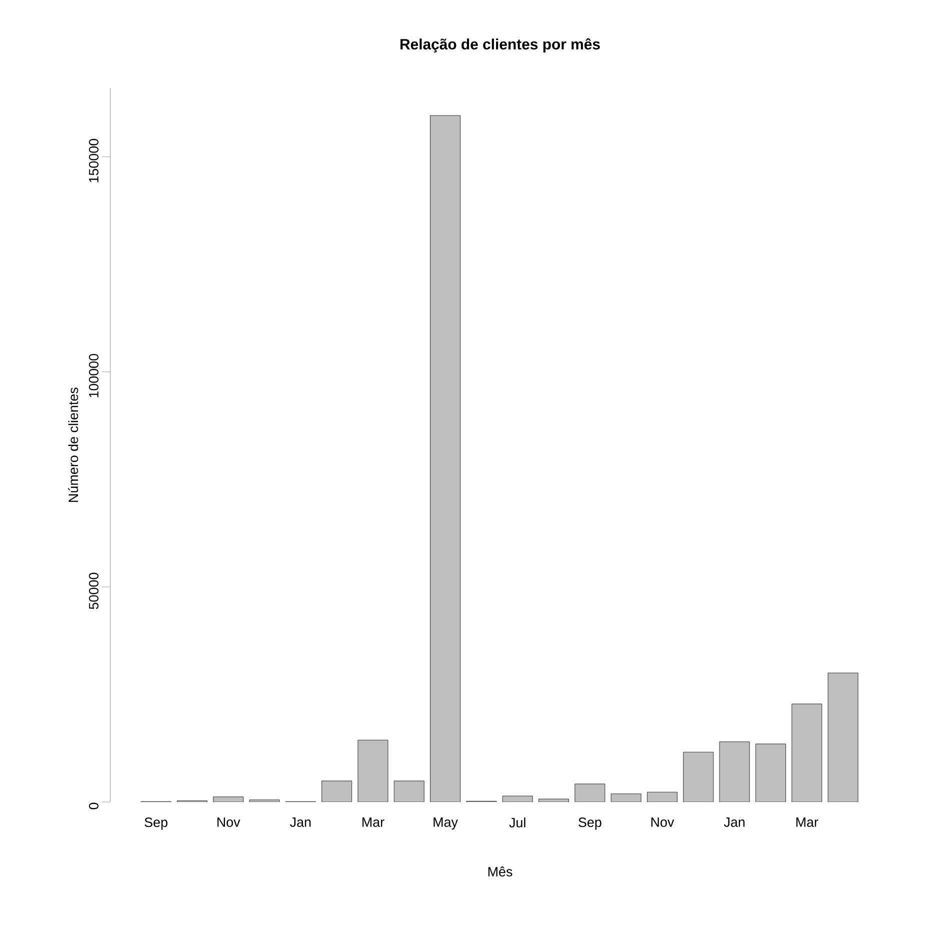  I want to click on x-tick-label: May, so click(446, 824).